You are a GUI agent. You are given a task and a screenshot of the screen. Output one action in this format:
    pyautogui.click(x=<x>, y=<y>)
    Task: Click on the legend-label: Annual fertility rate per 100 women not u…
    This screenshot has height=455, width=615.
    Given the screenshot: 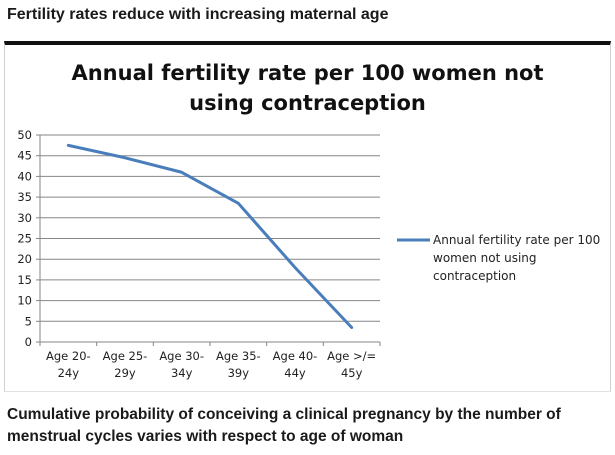 What is the action you would take?
    pyautogui.click(x=516, y=258)
    